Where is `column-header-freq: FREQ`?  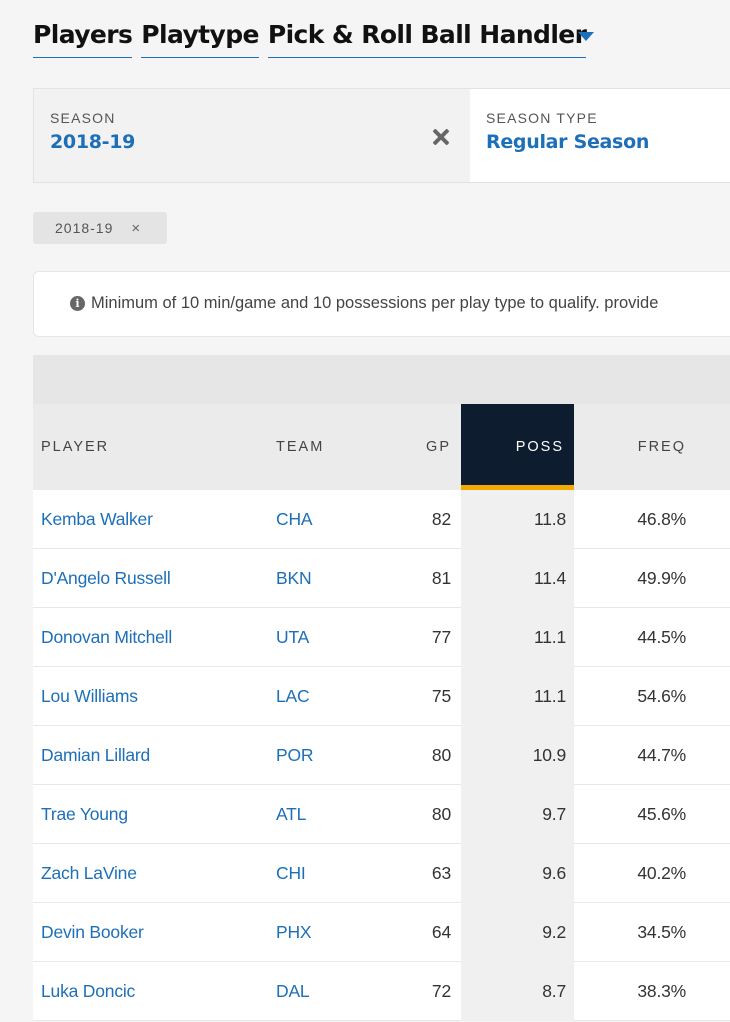
column-header-freq: FREQ is located at coordinates (661, 447).